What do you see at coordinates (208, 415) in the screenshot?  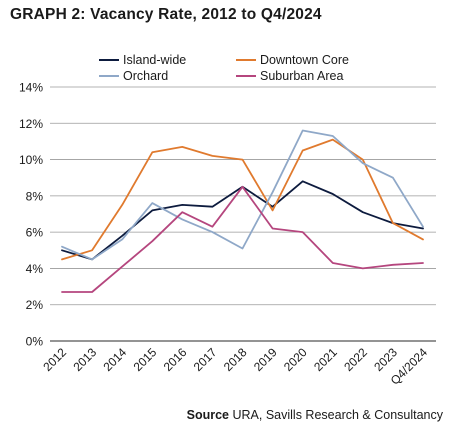 I see `source-label: Source` at bounding box center [208, 415].